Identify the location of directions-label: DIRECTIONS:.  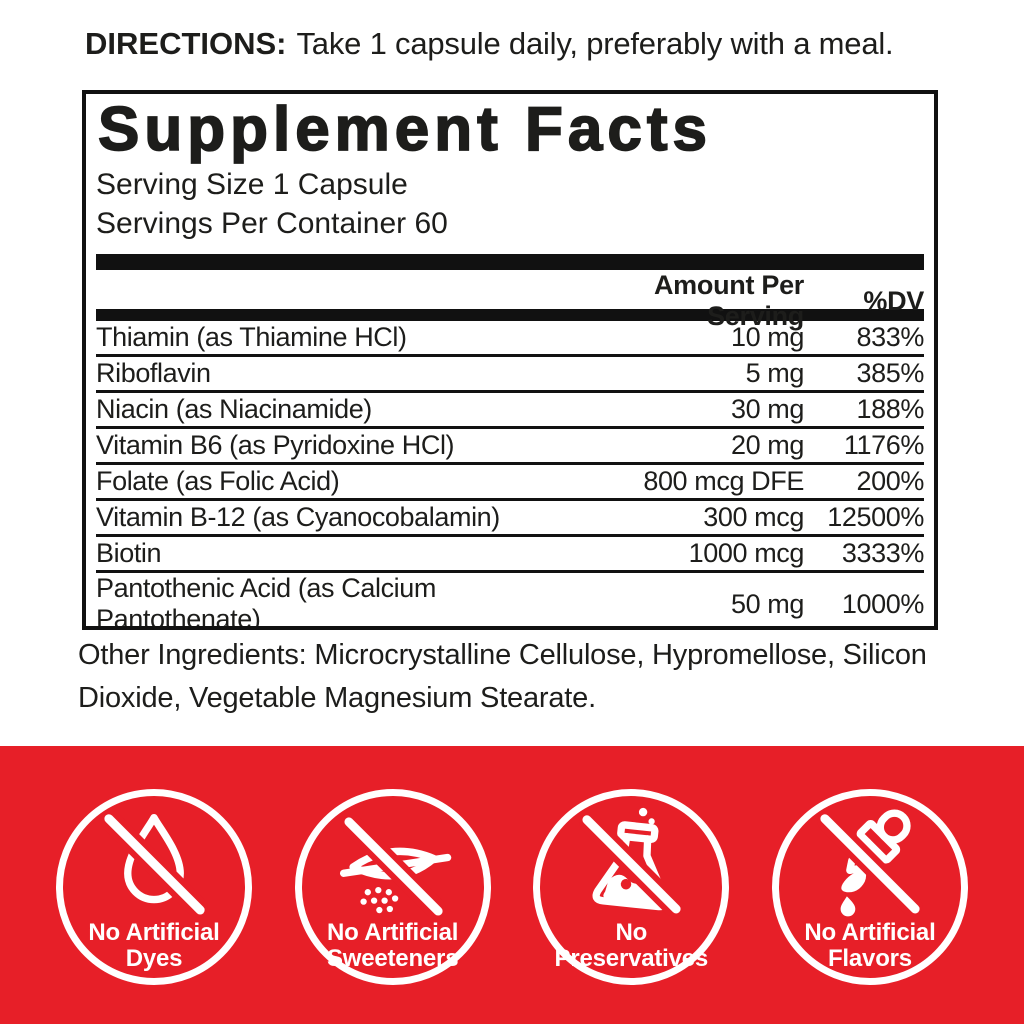
(186, 43).